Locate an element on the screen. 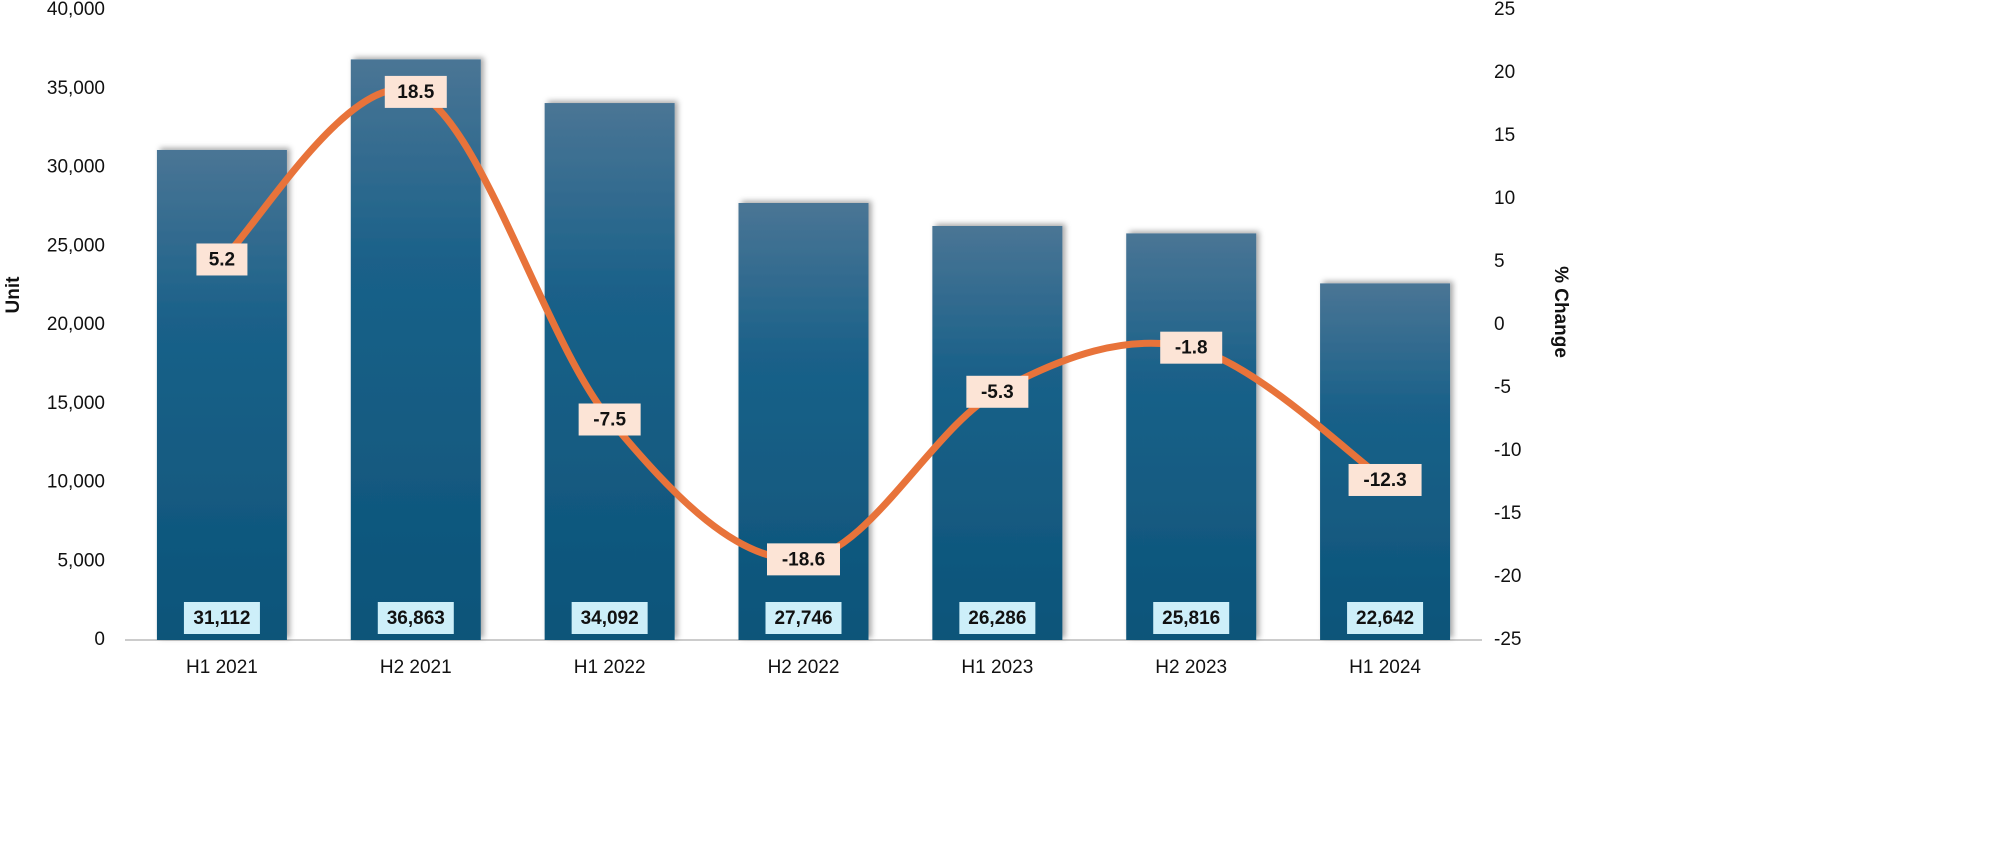  x-tick-label: H2 2022 is located at coordinates (804, 667).